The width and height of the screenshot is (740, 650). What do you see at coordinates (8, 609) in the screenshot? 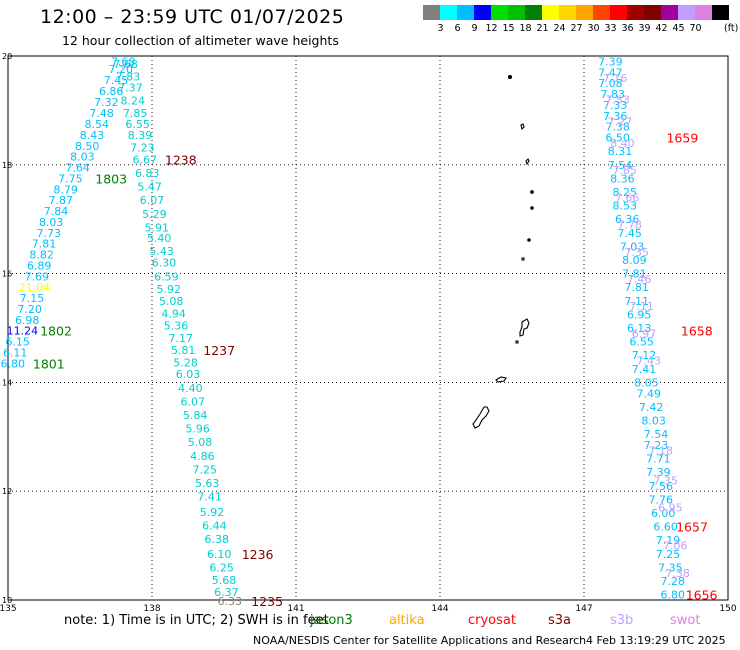
I see `x-tick-label: 135` at bounding box center [8, 609].